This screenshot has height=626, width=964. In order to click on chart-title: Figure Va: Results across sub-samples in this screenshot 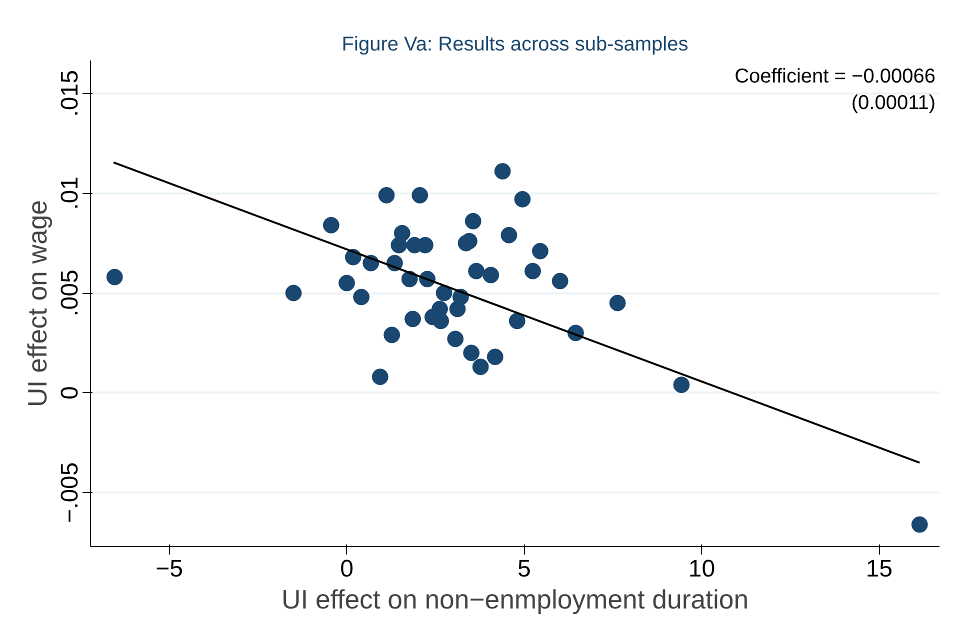, I will do `click(515, 45)`.